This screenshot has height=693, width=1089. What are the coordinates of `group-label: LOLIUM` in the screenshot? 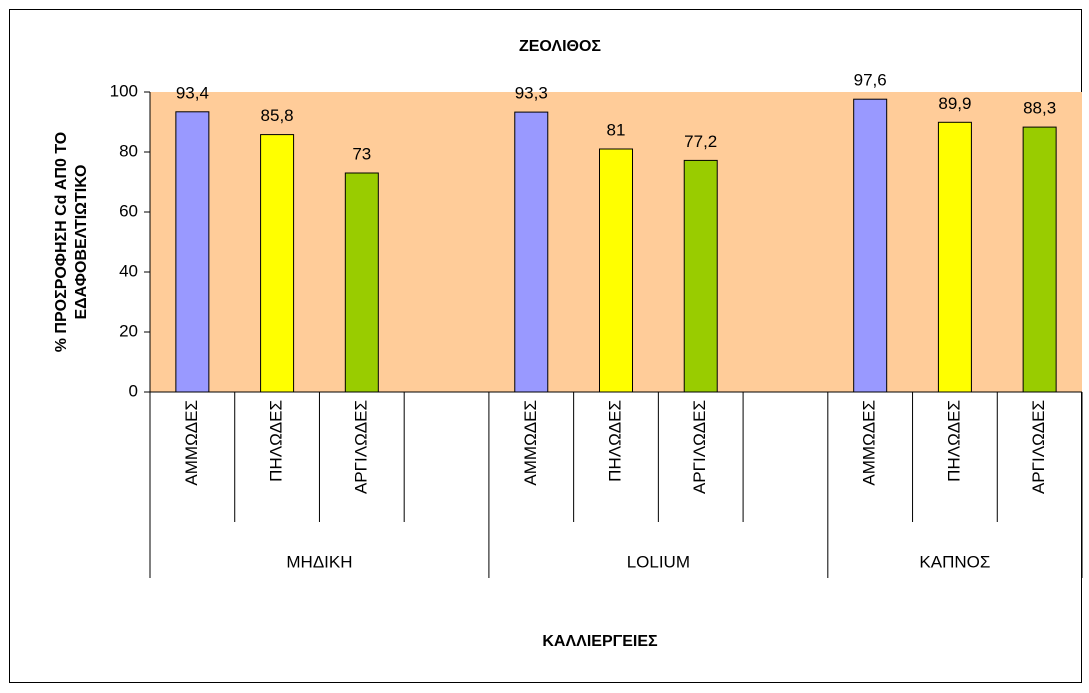 It's located at (658, 561).